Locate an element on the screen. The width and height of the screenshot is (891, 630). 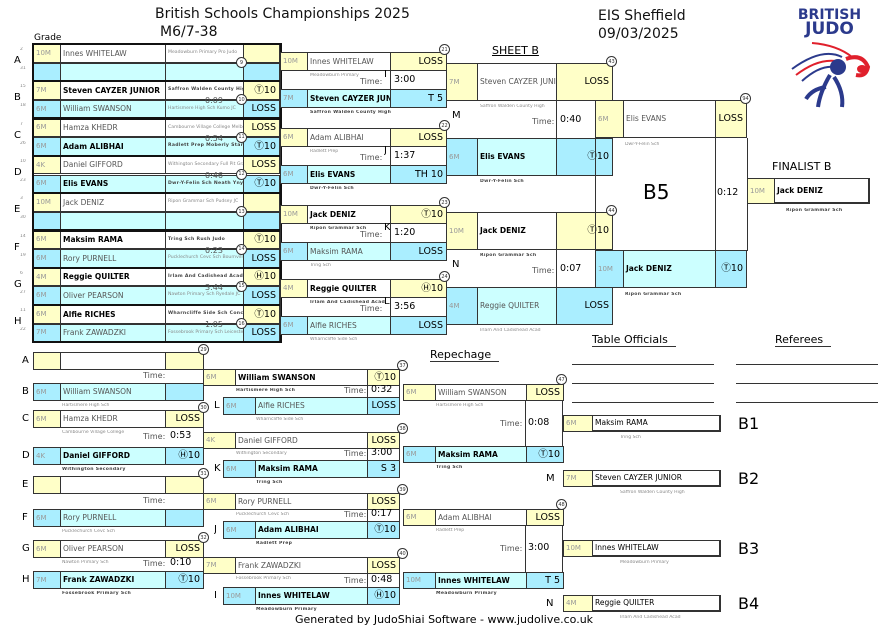
match-number-badge: 30 is located at coordinates (203, 407).